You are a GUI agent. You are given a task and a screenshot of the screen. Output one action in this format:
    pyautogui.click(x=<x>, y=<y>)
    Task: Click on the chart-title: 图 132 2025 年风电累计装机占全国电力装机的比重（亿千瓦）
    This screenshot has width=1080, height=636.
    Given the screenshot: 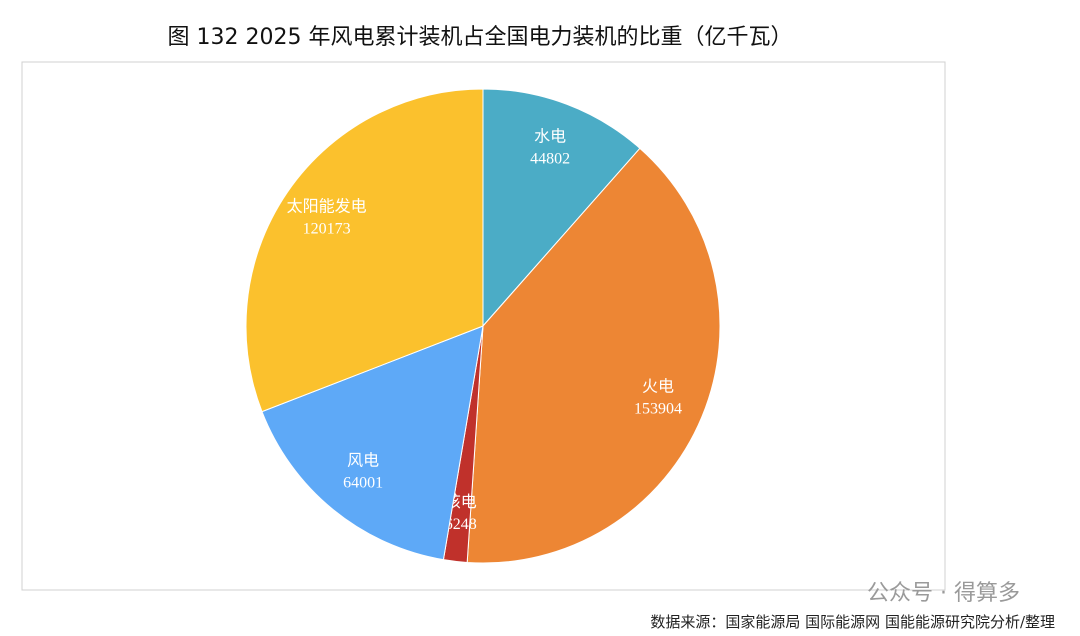 What is the action you would take?
    pyautogui.click(x=480, y=37)
    